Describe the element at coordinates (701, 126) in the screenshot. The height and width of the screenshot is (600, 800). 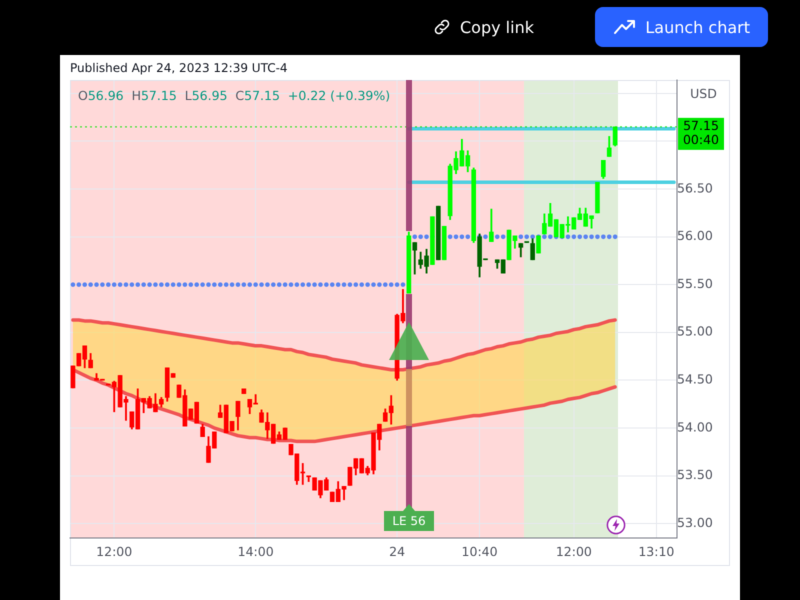
I see `ref-line-label: 57.15` at that location.